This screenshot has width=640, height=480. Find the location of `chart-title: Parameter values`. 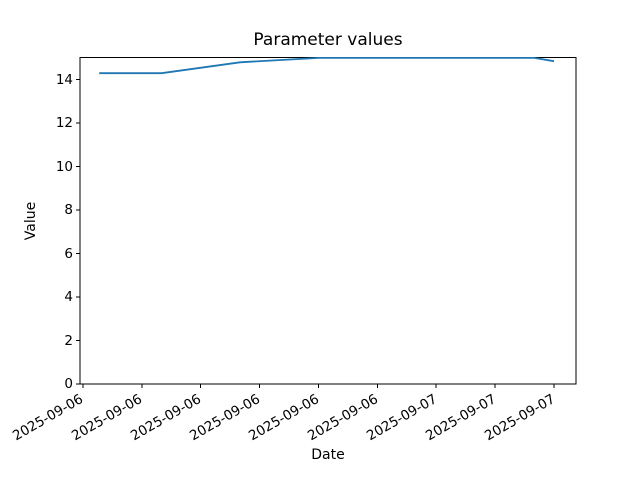

chart-title: Parameter values is located at coordinates (328, 40).